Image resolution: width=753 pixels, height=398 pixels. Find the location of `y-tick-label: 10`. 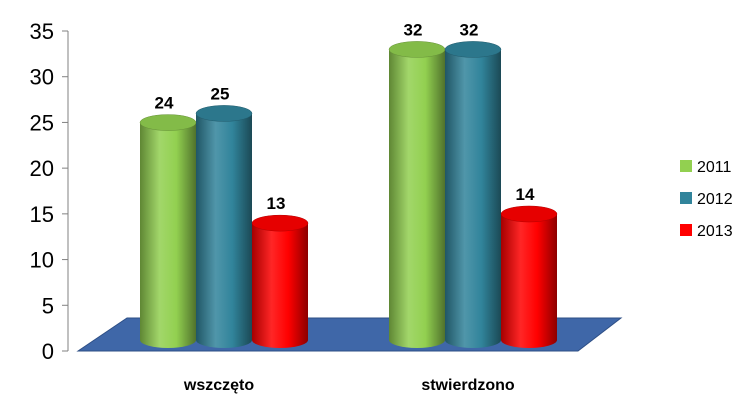

y-tick-label: 10 is located at coordinates (42, 260).